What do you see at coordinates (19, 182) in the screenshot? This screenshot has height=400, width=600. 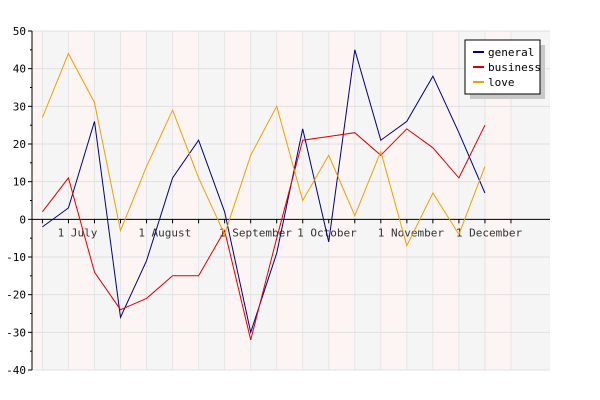 I see `y-tick-label: 10` at bounding box center [19, 182].